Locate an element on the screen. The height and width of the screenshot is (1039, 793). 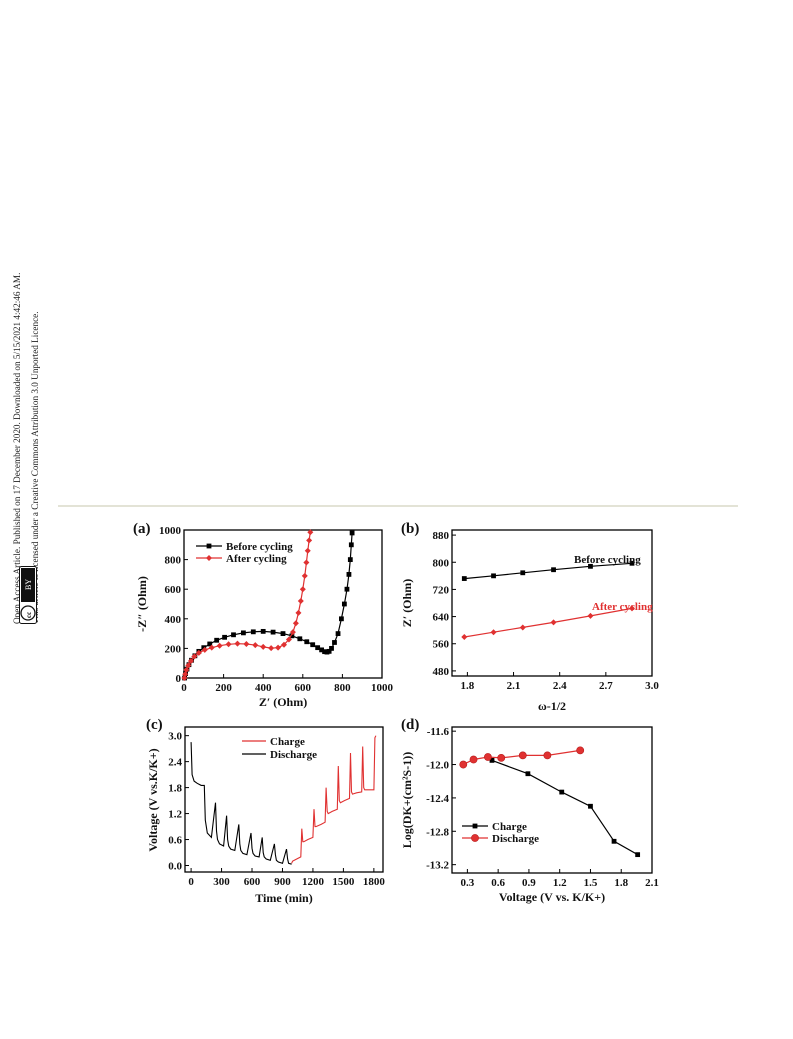
y-tick-label: 3.0 is located at coordinates (175, 737).